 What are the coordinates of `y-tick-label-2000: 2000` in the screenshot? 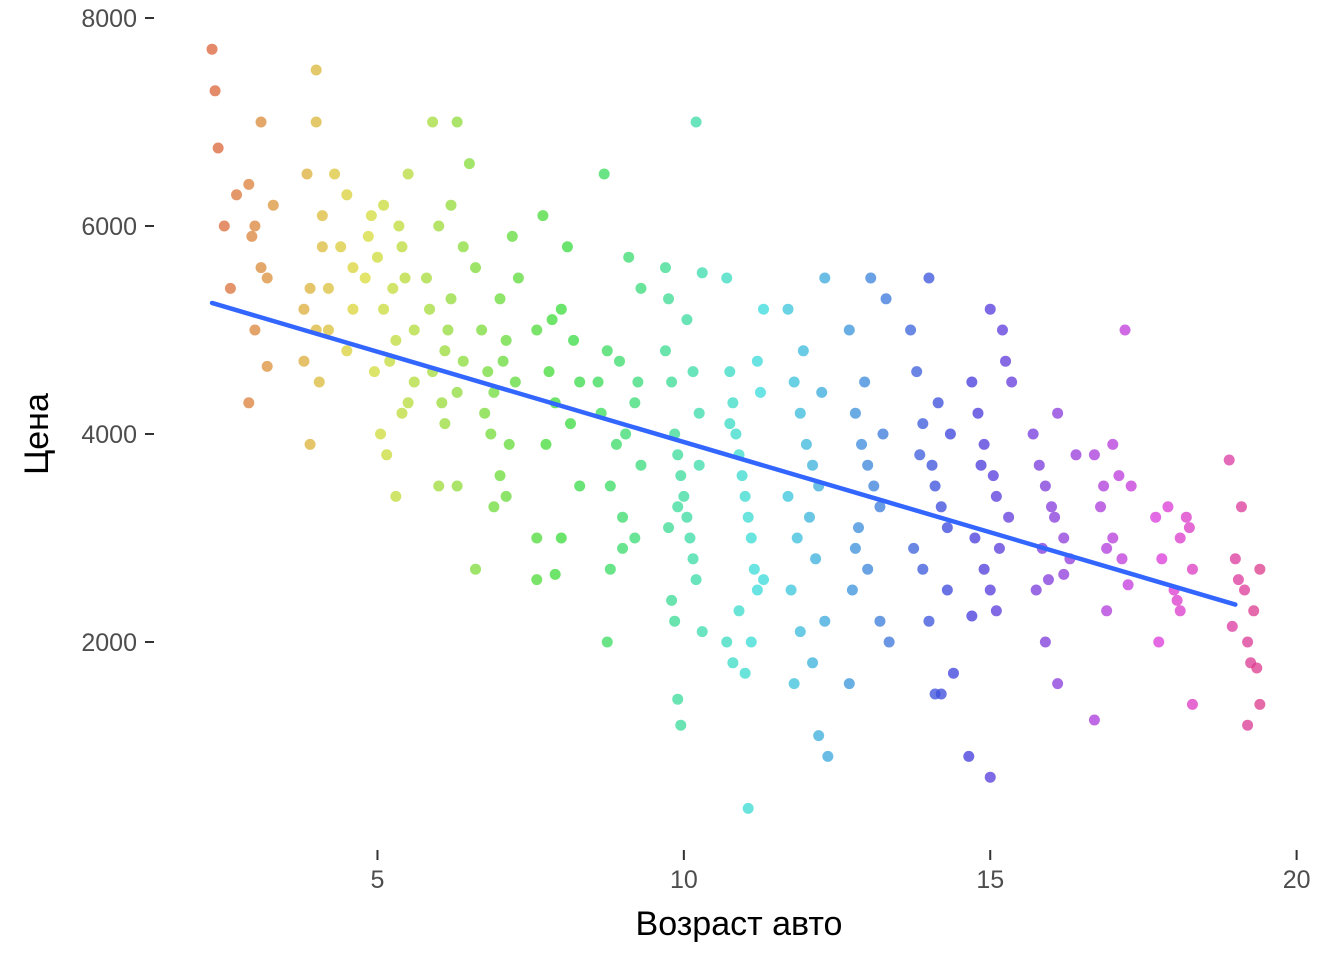 It's located at (109, 643).